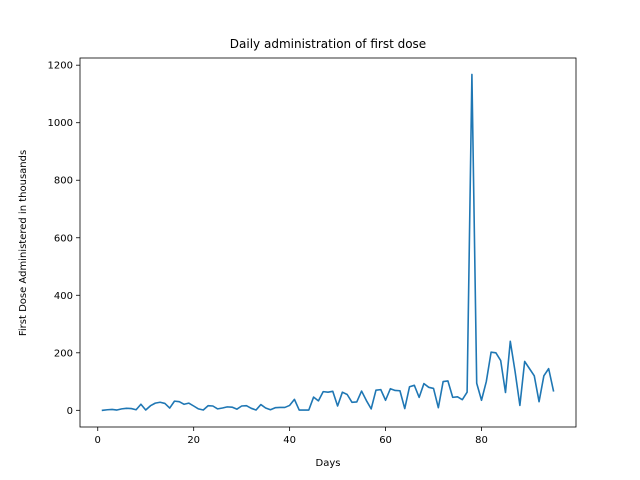 This screenshot has height=480, width=640. What do you see at coordinates (60, 123) in the screenshot?
I see `y-tick-label-1000: 1000` at bounding box center [60, 123].